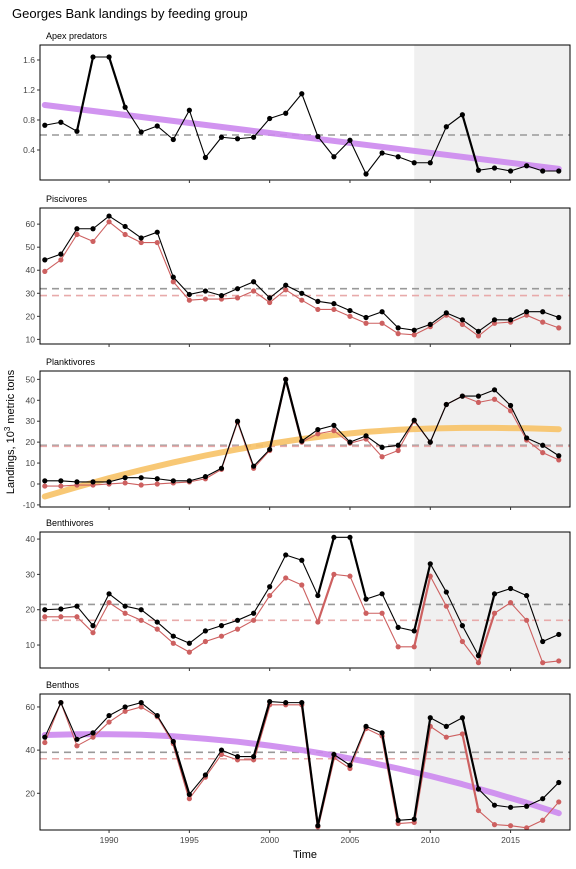 This screenshot has width=576, height=869. I want to click on panel-border, so click(305, 600).